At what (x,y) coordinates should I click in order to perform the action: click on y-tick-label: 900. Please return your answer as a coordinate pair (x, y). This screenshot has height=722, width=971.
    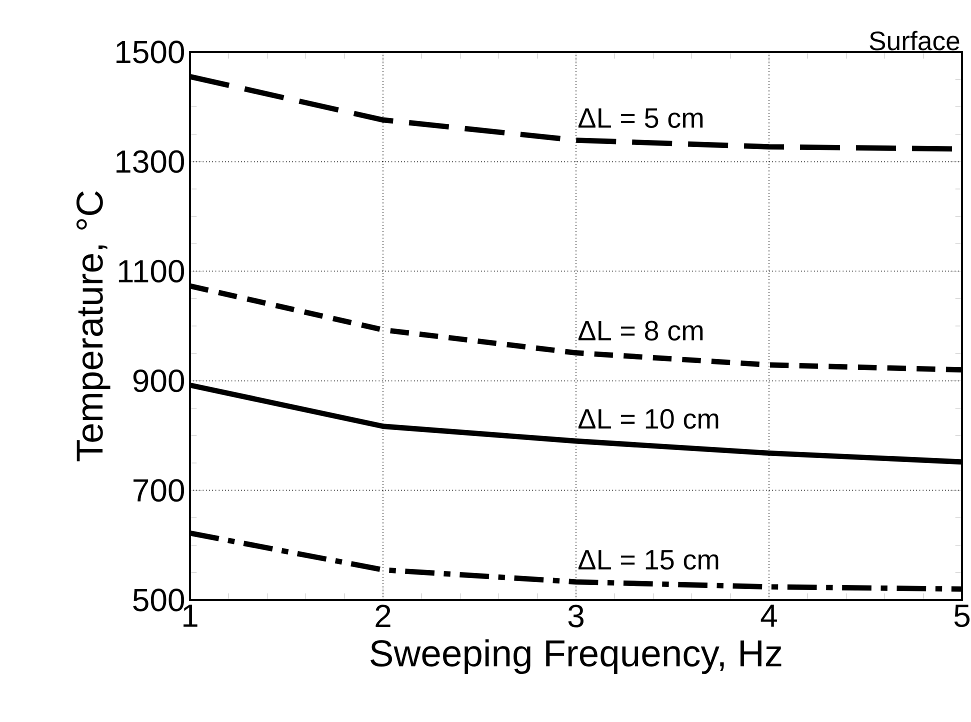
    Looking at the image, I should click on (158, 380).